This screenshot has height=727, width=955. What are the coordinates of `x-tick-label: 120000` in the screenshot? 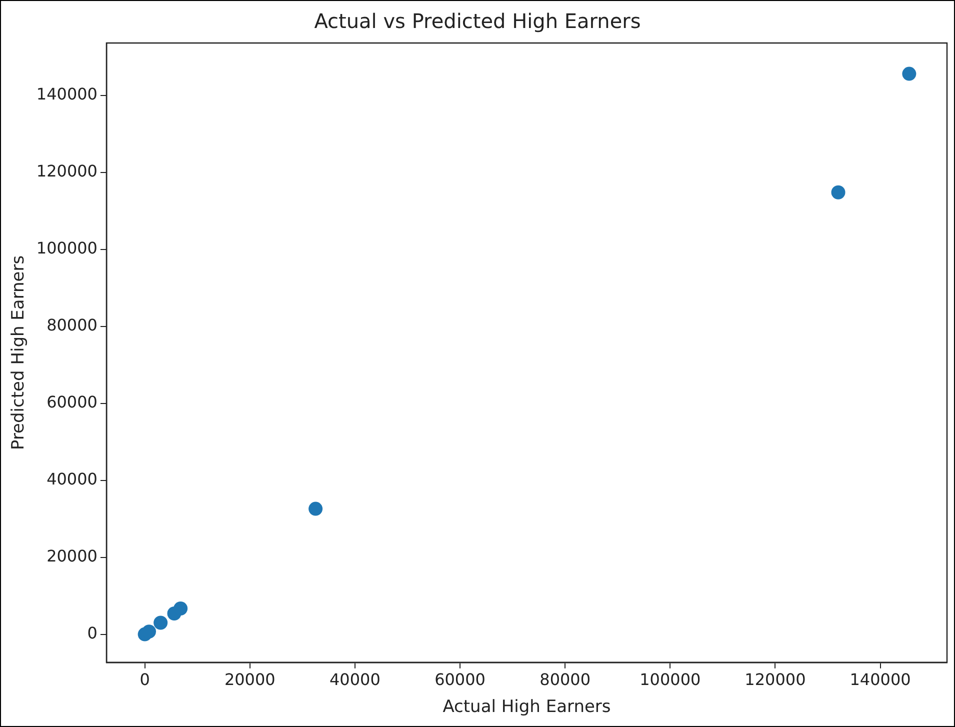 It's located at (775, 680).